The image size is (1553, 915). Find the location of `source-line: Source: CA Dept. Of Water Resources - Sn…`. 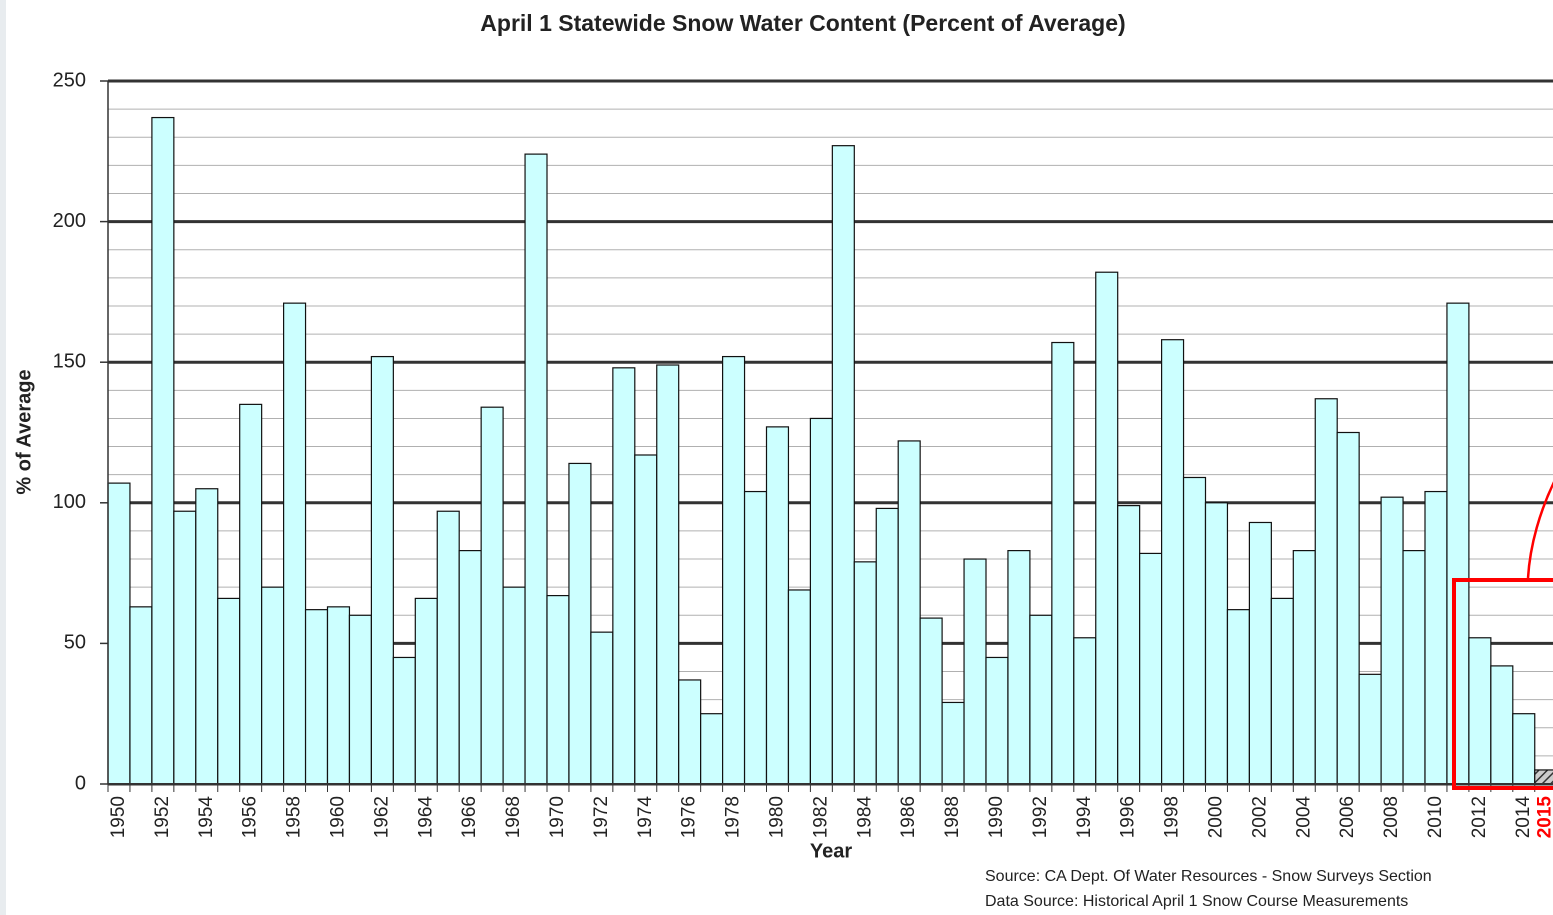

source-line: Source: CA Dept. Of Water Resources - Sn… is located at coordinates (1208, 876).